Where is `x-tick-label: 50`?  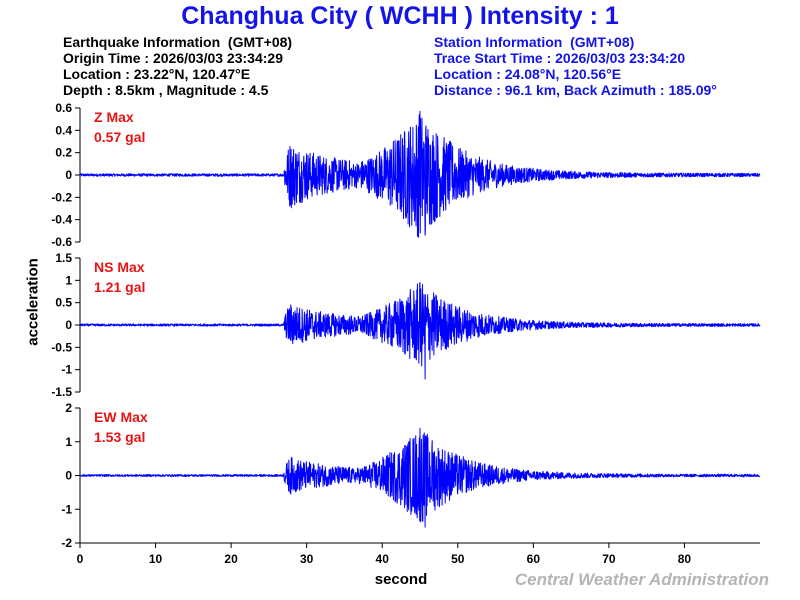 x-tick-label: 50 is located at coordinates (458, 559).